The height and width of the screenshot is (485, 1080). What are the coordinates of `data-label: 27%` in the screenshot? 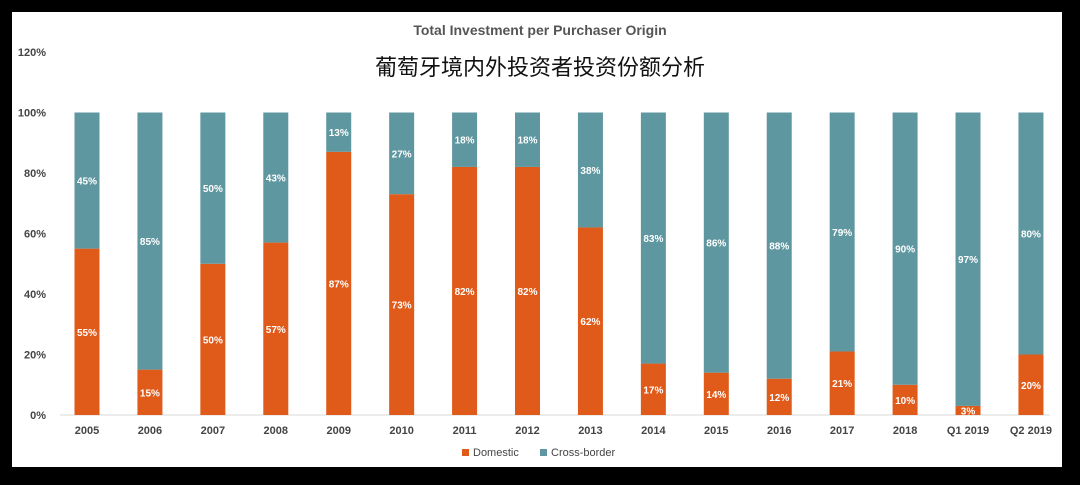 It's located at (402, 154).